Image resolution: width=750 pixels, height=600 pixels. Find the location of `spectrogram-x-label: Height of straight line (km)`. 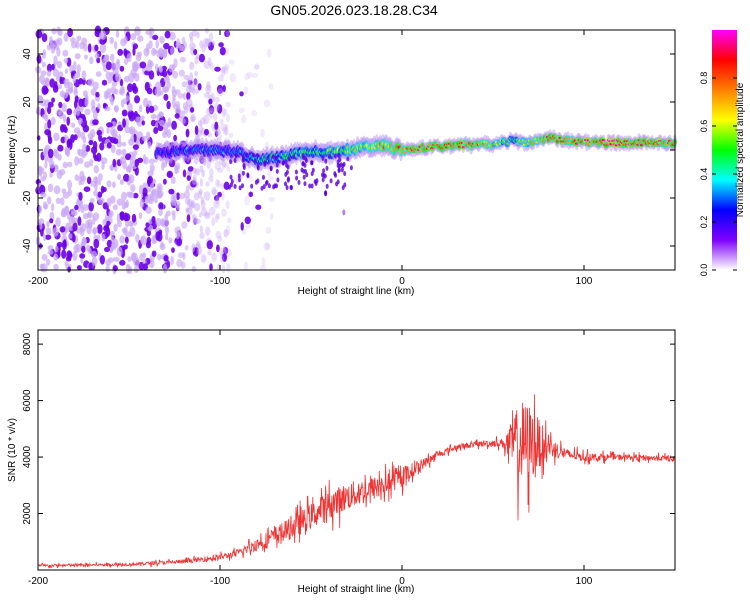

spectrogram-x-label: Height of straight line (km) is located at coordinates (356, 291).